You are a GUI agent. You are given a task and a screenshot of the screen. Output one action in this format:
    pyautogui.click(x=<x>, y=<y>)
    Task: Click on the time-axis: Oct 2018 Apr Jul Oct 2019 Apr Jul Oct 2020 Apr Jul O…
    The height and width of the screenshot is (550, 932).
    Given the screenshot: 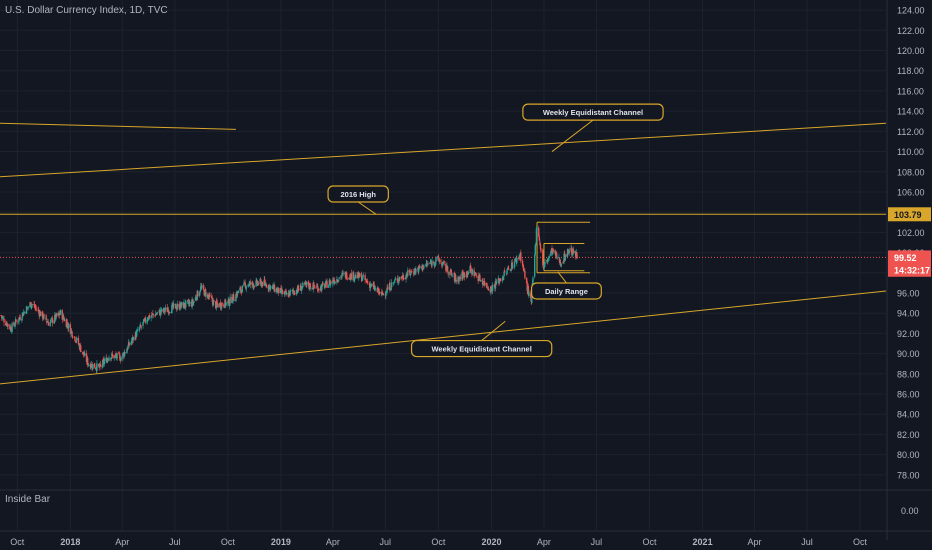 What is the action you would take?
    pyautogui.click(x=438, y=542)
    